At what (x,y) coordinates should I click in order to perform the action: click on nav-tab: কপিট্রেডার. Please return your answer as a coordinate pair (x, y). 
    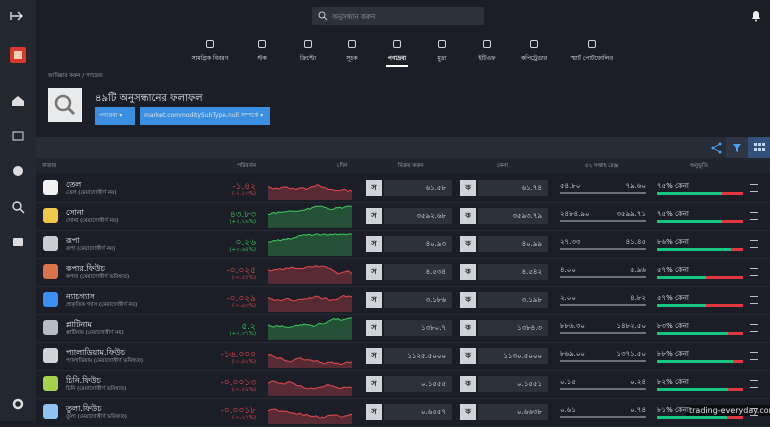
    Looking at the image, I should click on (534, 58).